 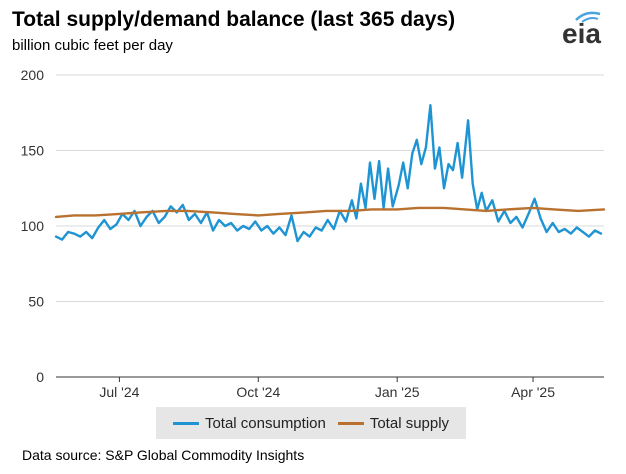 What do you see at coordinates (409, 423) in the screenshot?
I see `legend-label-supply: Total supply` at bounding box center [409, 423].